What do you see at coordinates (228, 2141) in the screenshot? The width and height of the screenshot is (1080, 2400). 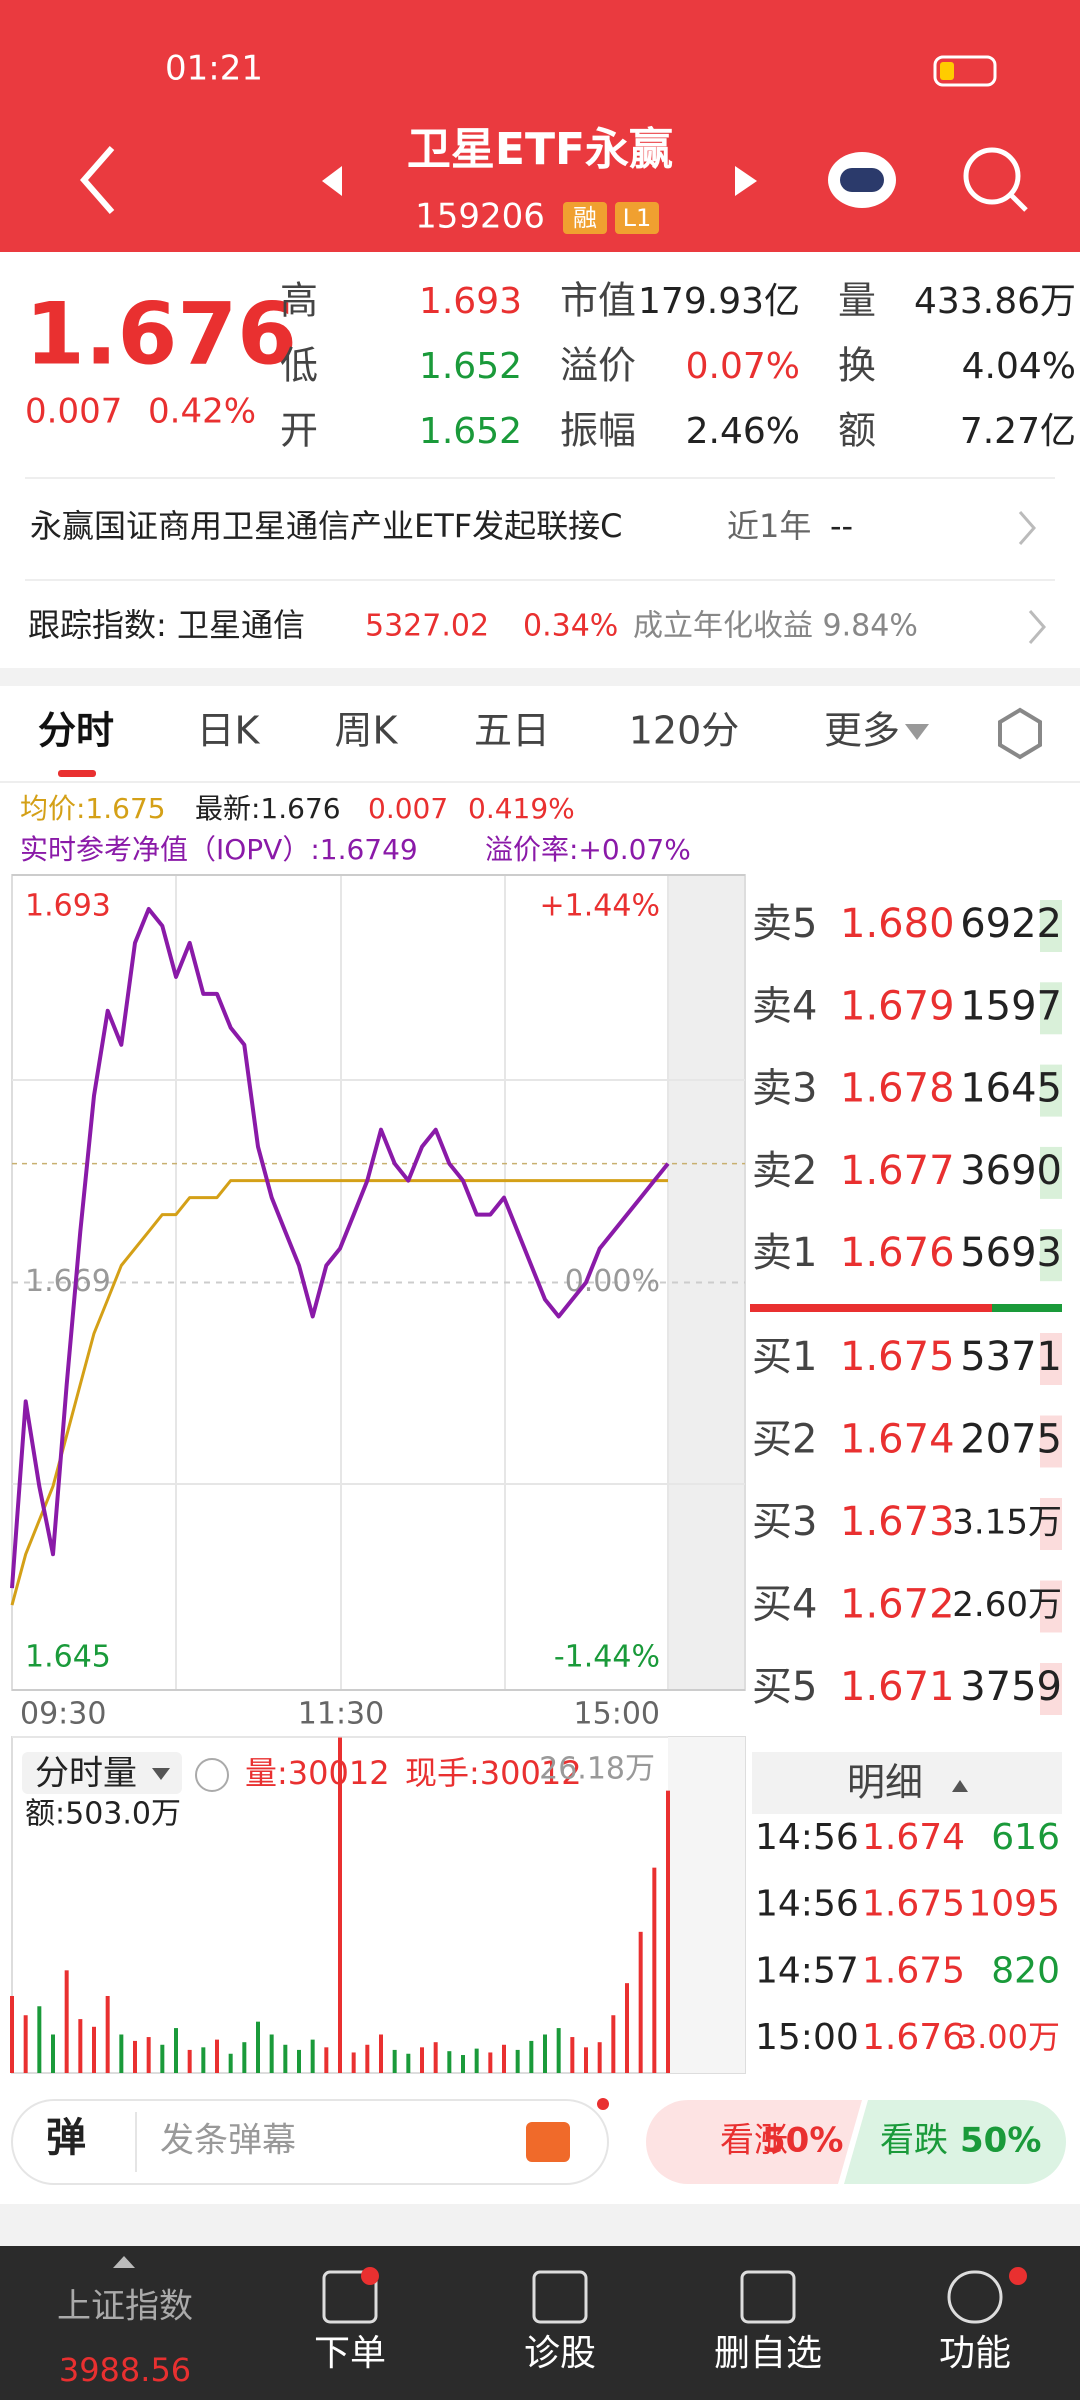 I see `danmaku-placeholder: 发条弹幕` at bounding box center [228, 2141].